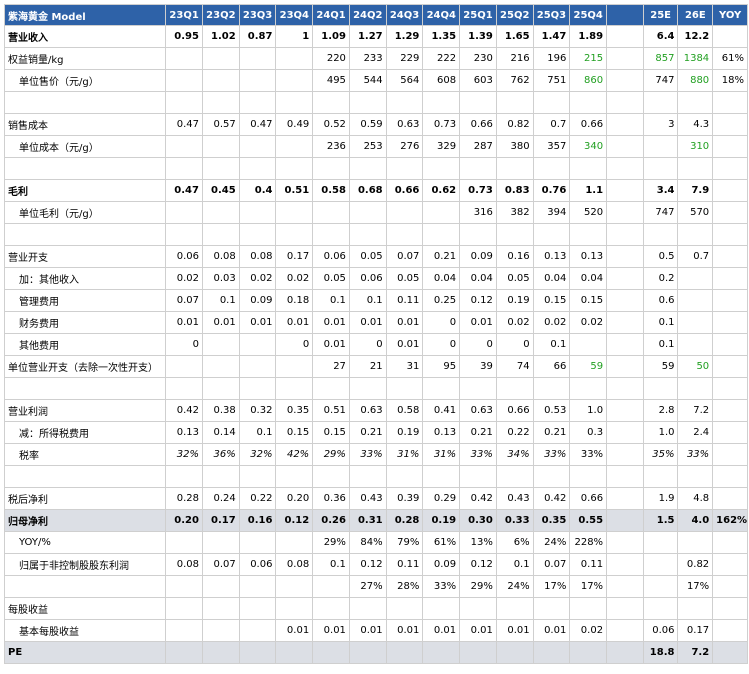 Image resolution: width=749 pixels, height=674 pixels. I want to click on annual-value-cell: 857, so click(660, 58).